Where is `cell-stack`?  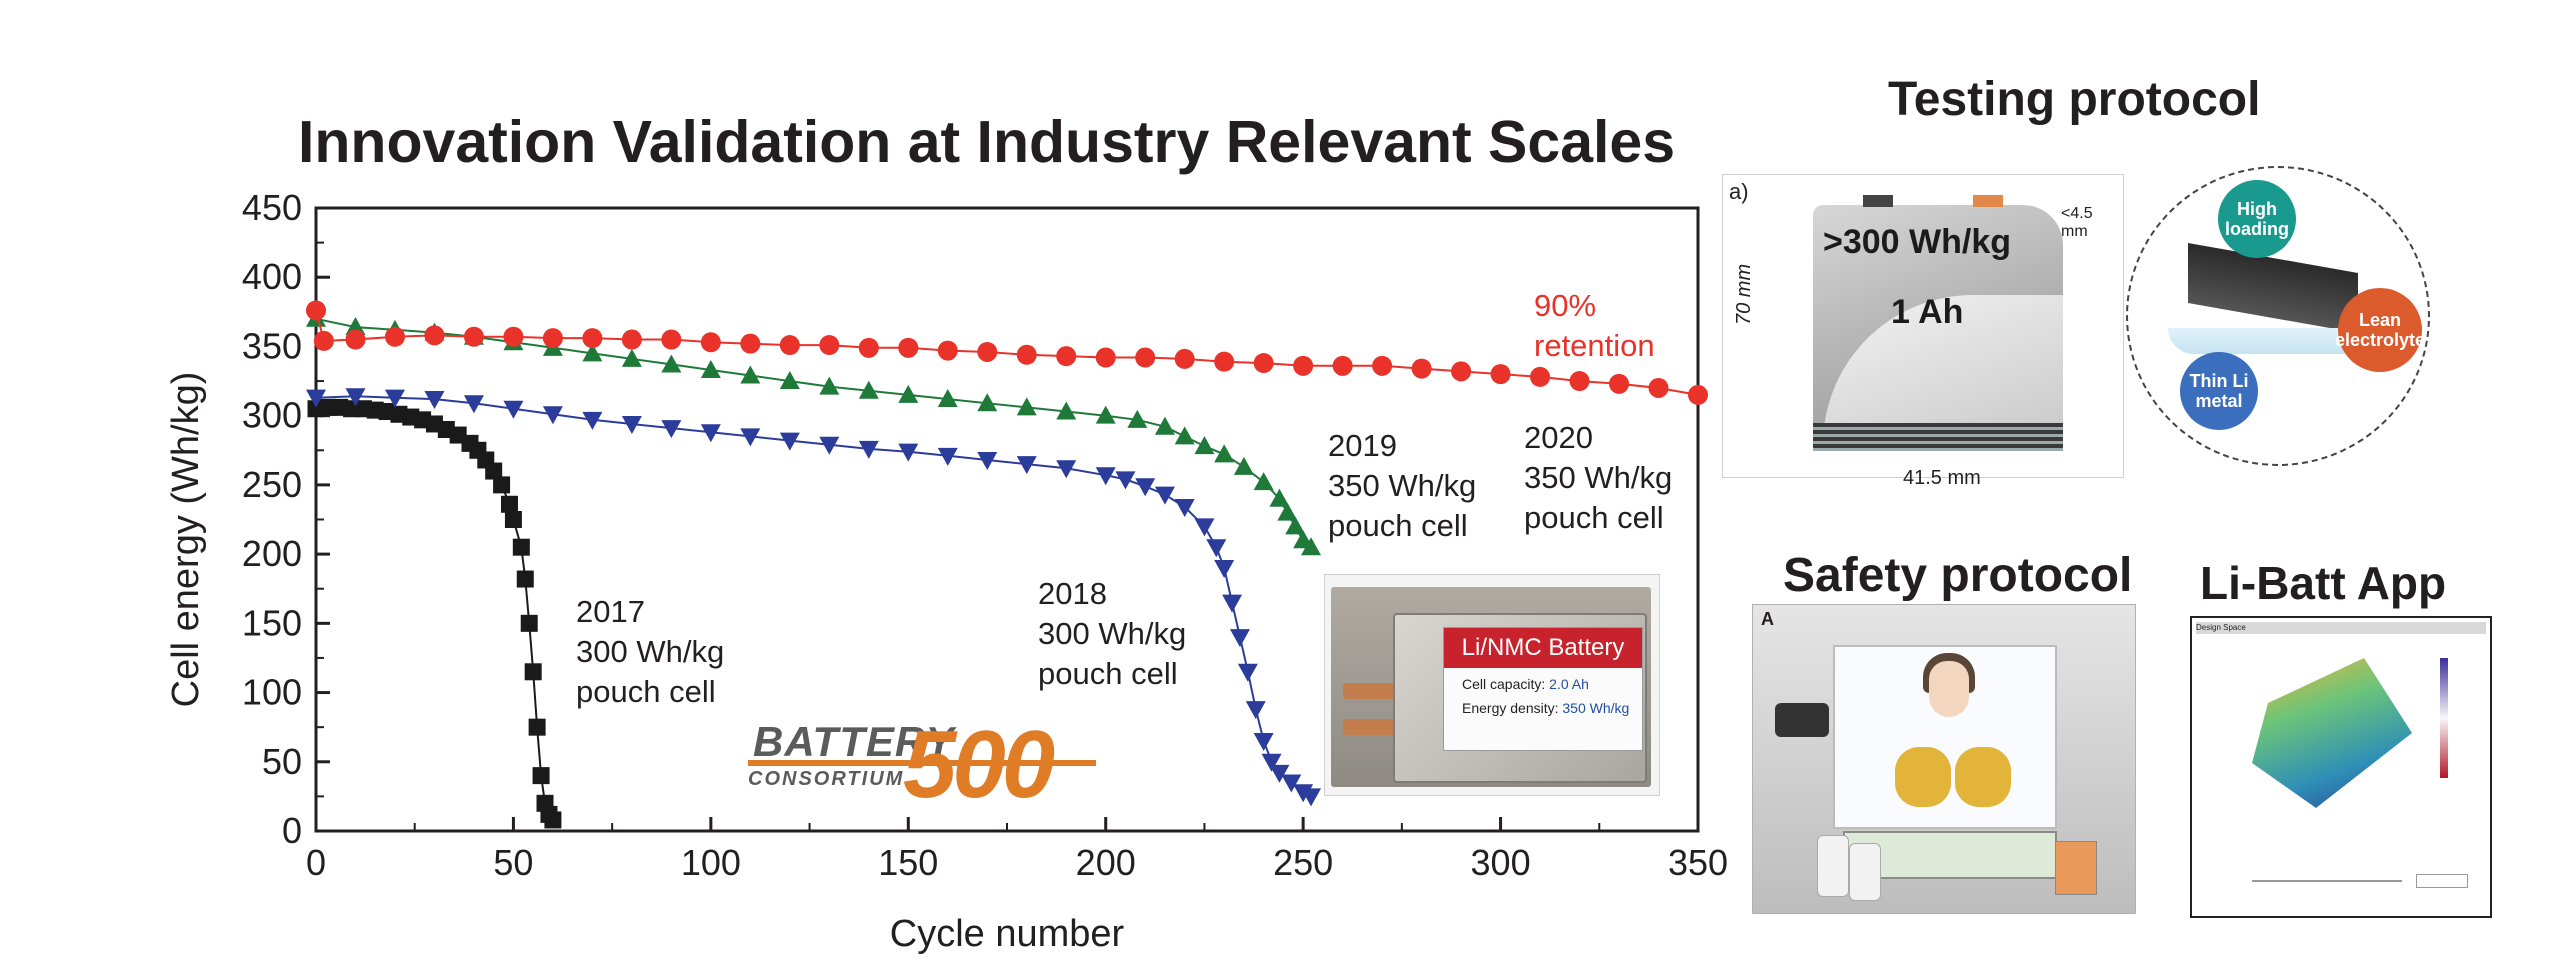 cell-stack is located at coordinates (1938, 437).